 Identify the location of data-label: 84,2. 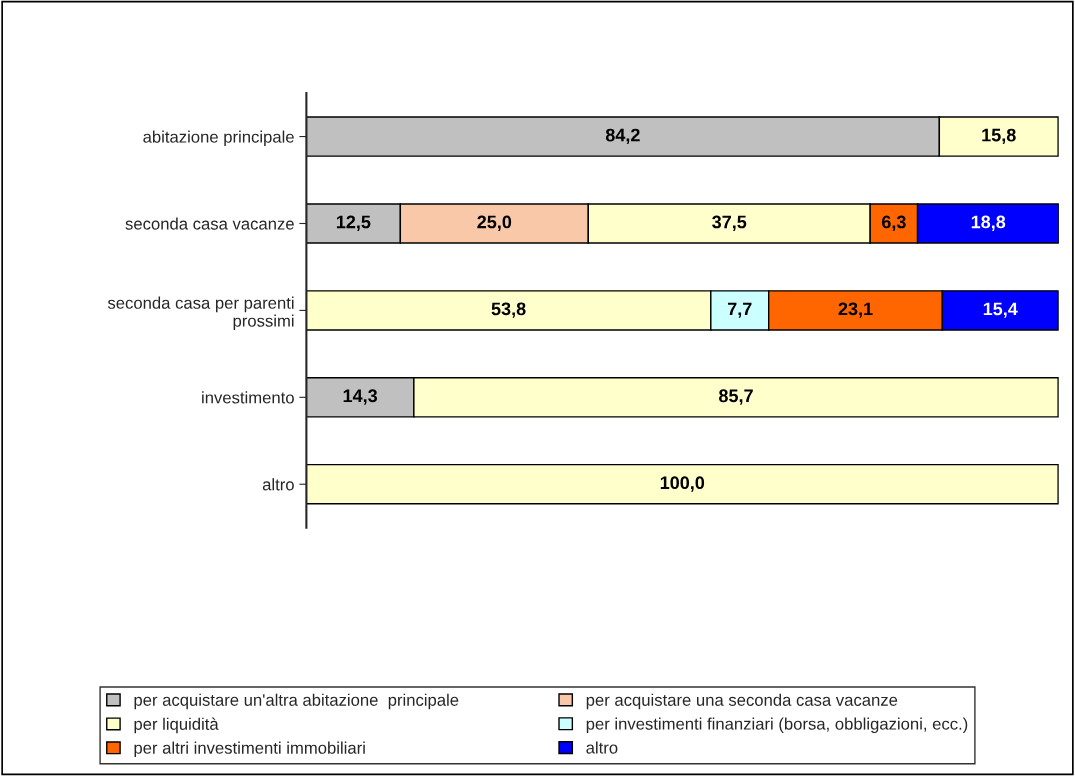
(622, 136).